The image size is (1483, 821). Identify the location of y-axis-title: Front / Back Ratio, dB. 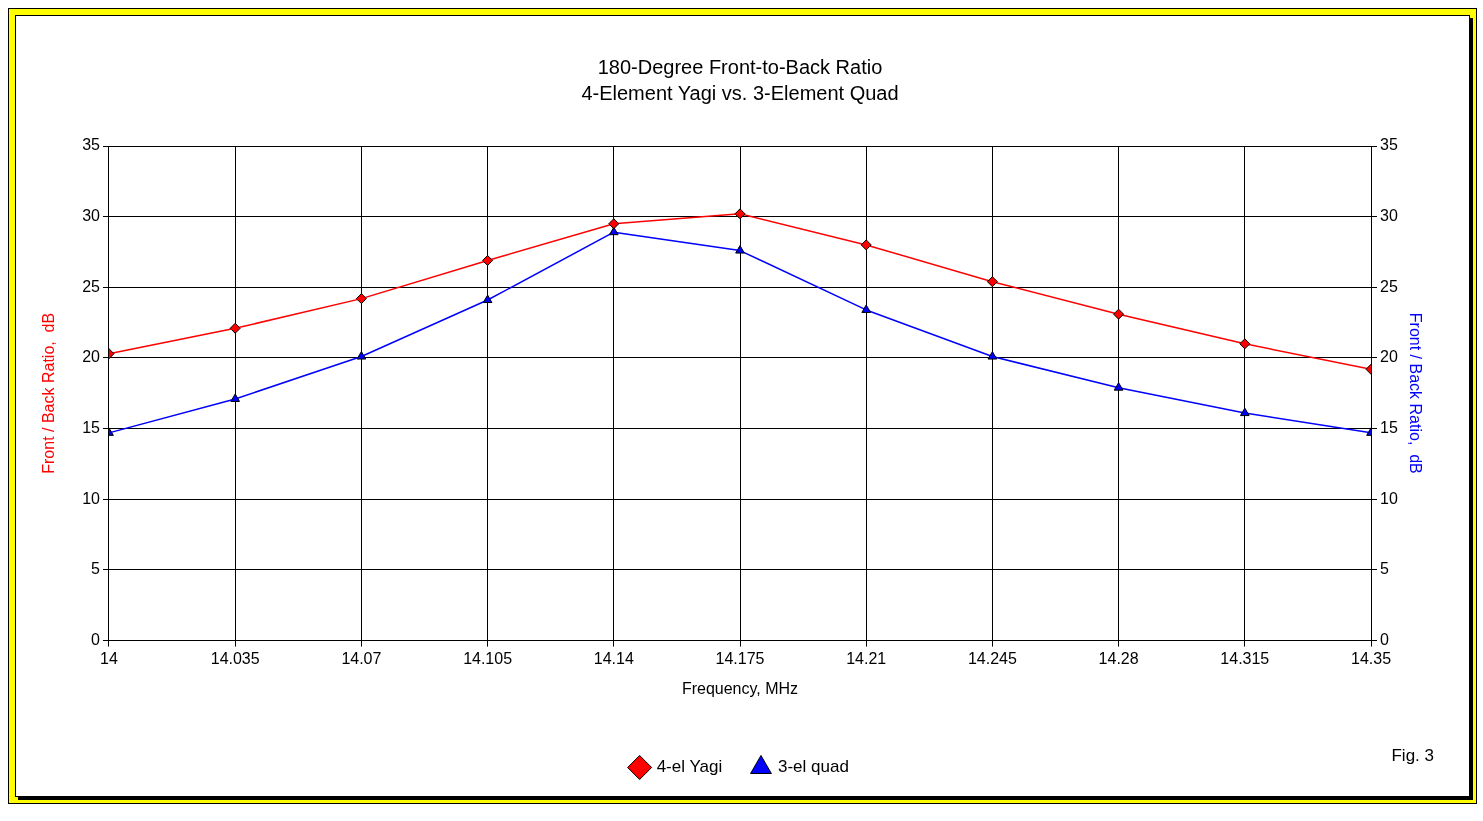
(49, 393).